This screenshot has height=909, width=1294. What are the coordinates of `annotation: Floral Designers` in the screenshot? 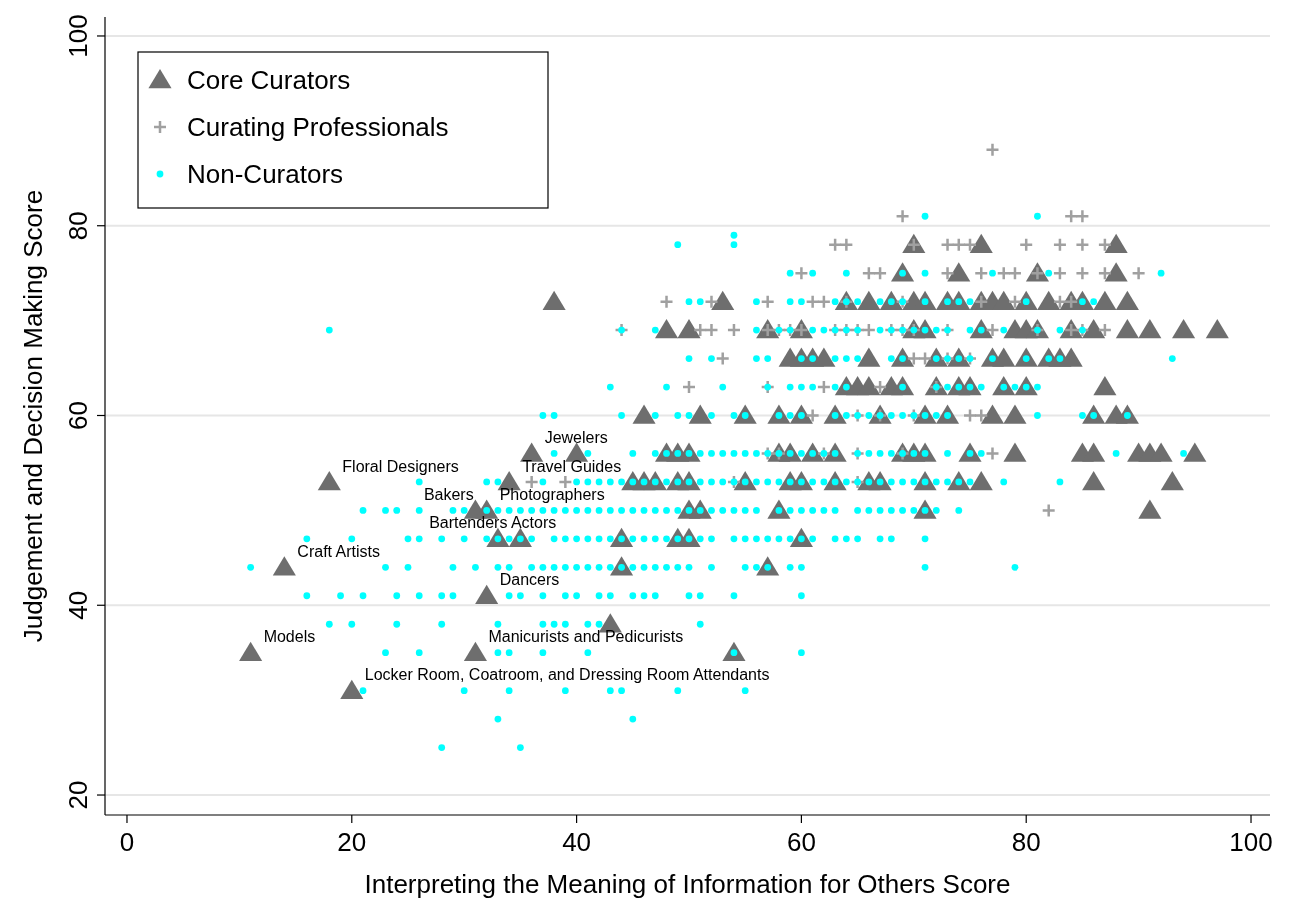 It's located at (400, 466).